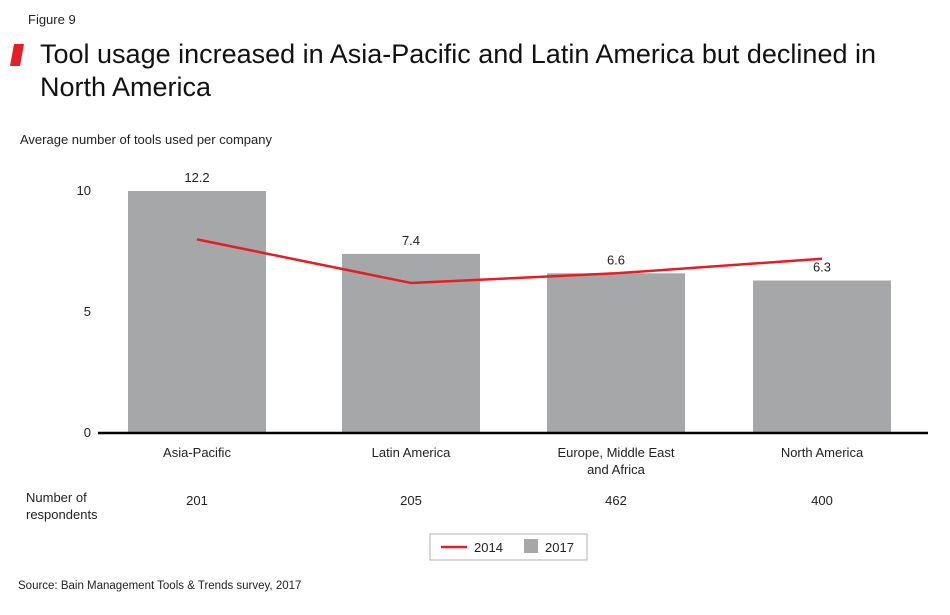 The height and width of the screenshot is (615, 950). I want to click on category-label: Asia-Pacific, so click(197, 452).